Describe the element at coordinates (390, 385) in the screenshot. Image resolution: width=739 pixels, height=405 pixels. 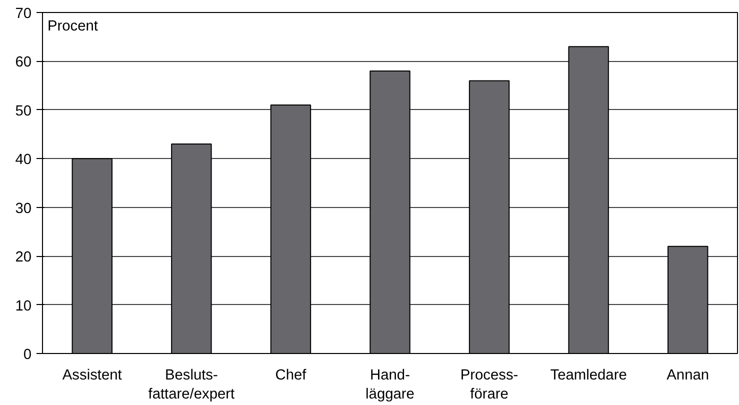
I see `x-tick-label: Hand- läggare` at that location.